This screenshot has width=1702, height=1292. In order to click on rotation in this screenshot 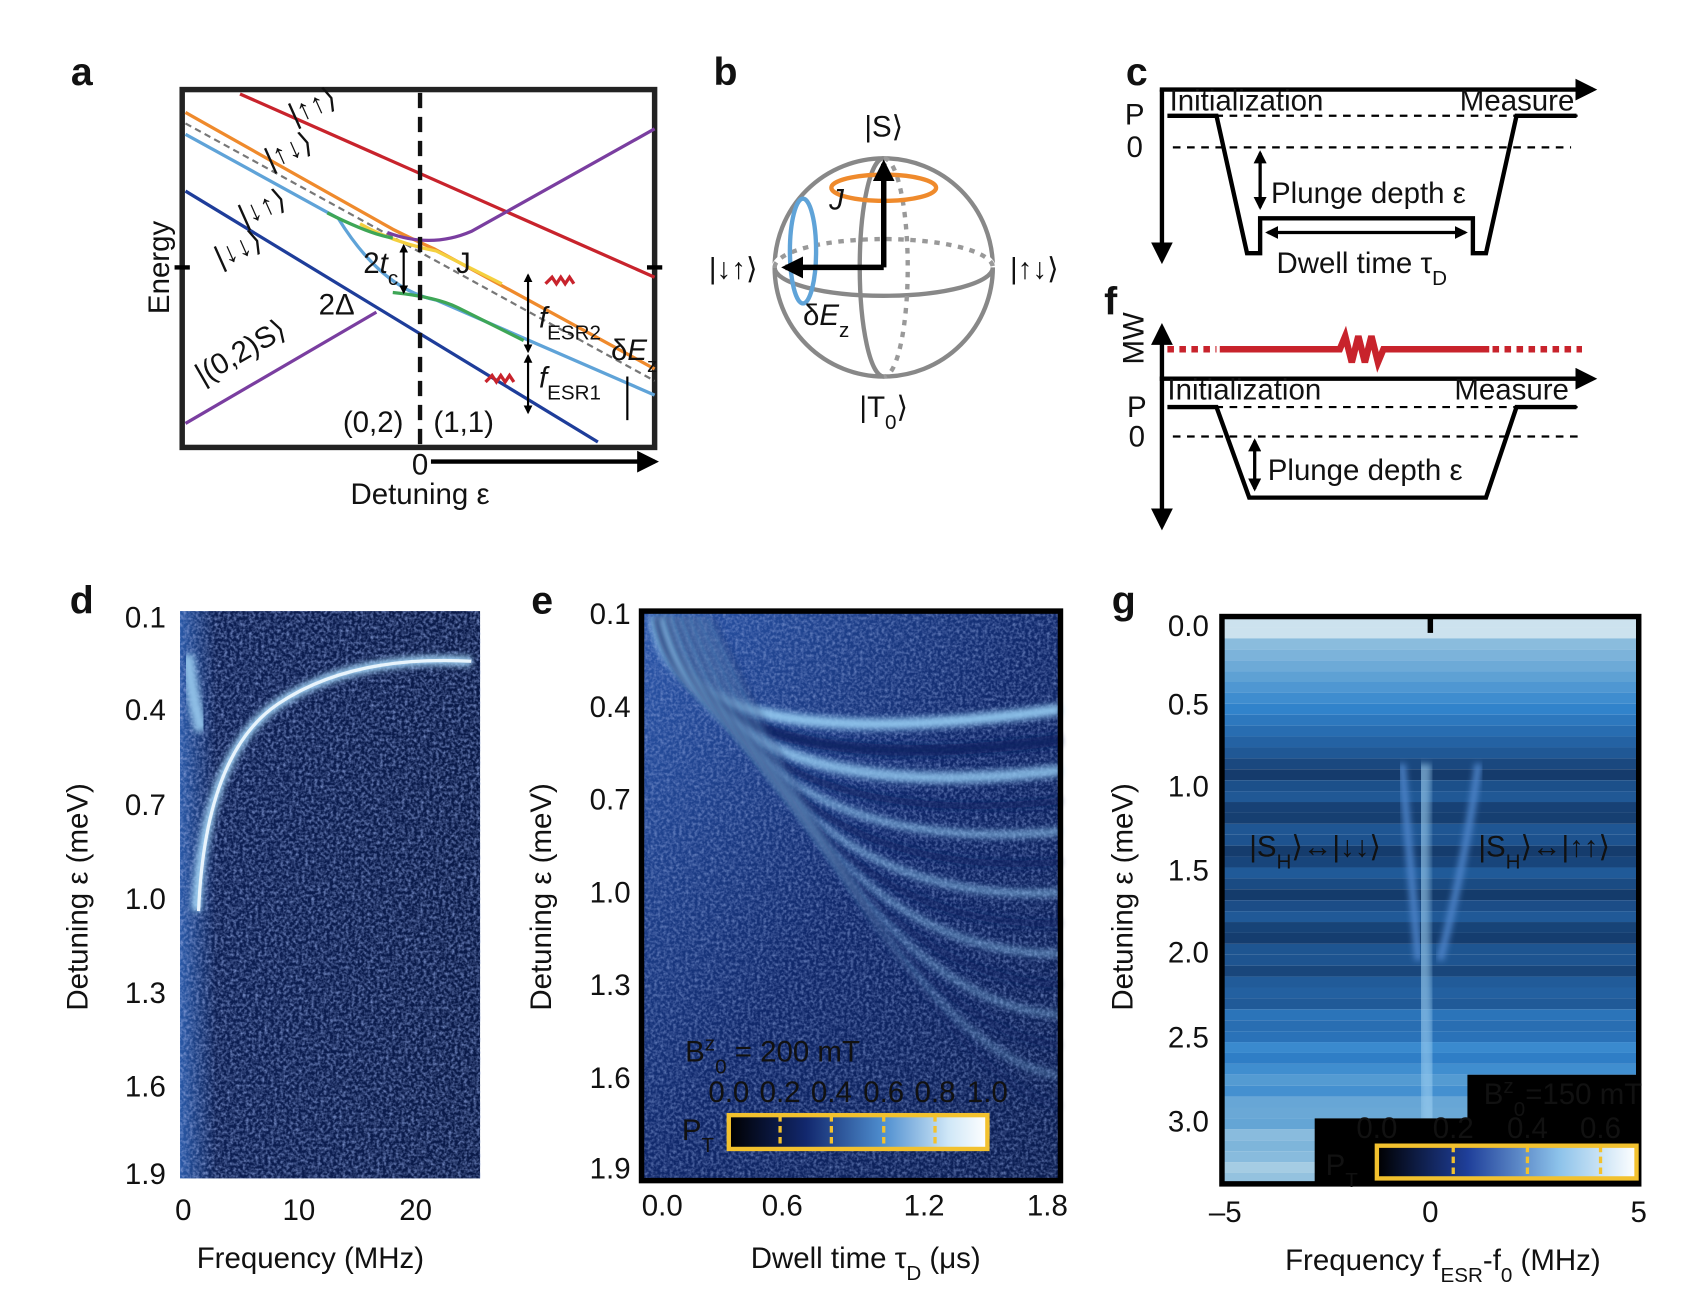, I will do `click(803, 251)`.